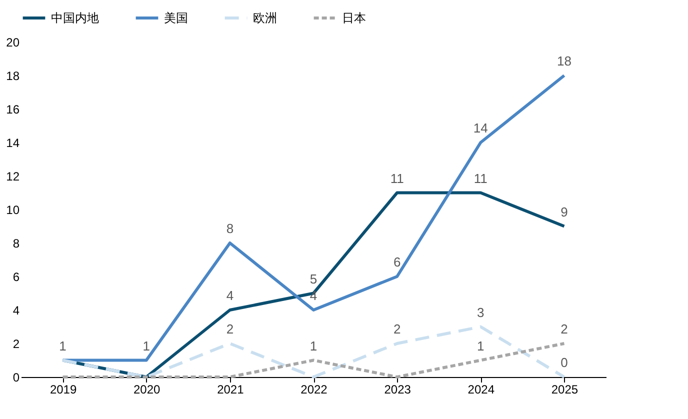 Image resolution: width=688 pixels, height=419 pixels. Describe the element at coordinates (564, 362) in the screenshot. I see `data-label: 0` at that location.